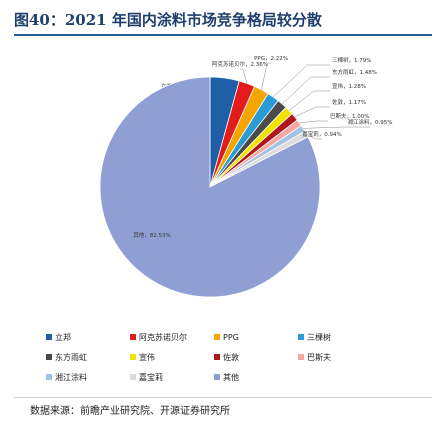 This screenshot has width=445, height=424. I want to click on legend-item-9: 嘉宝莉, so click(172, 377).